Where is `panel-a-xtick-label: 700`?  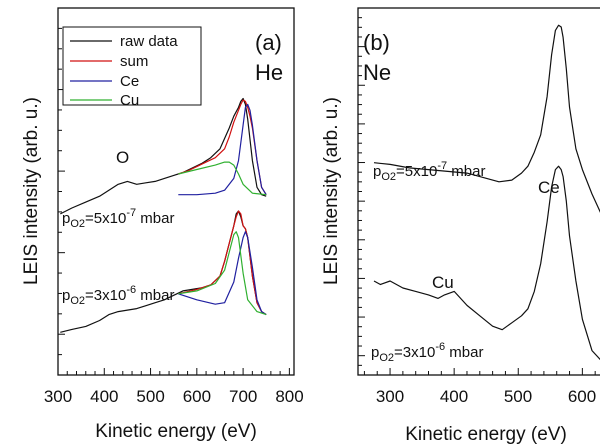
panel-a-xtick-label: 700 is located at coordinates (243, 396).